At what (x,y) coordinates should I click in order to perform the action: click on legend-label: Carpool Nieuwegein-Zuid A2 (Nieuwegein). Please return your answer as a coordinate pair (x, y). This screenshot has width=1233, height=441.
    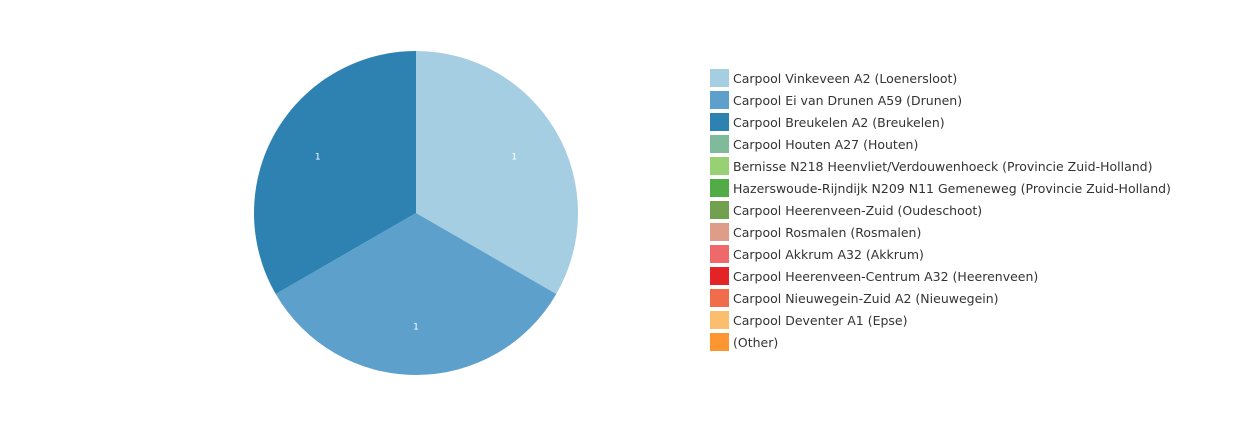
    Looking at the image, I should click on (866, 298).